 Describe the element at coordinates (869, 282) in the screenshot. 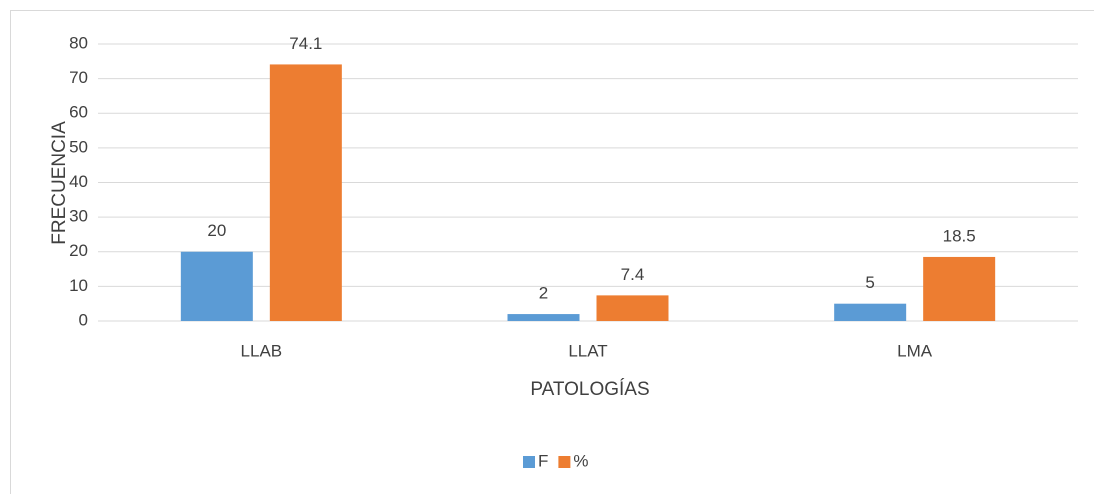

I see `data-label: 5` at that location.